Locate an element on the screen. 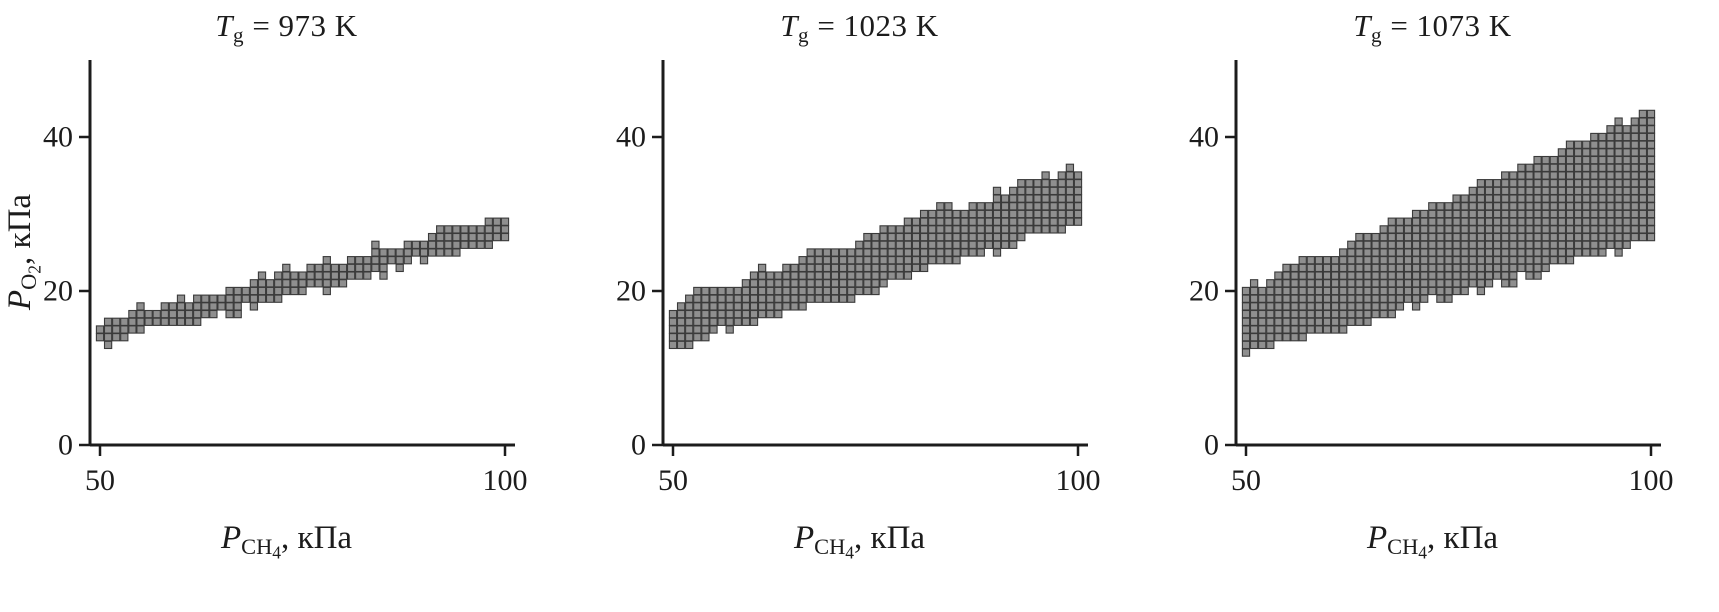 This screenshot has height=612, width=1719. chart-title: Tg = 1023 K is located at coordinates (859, 25).